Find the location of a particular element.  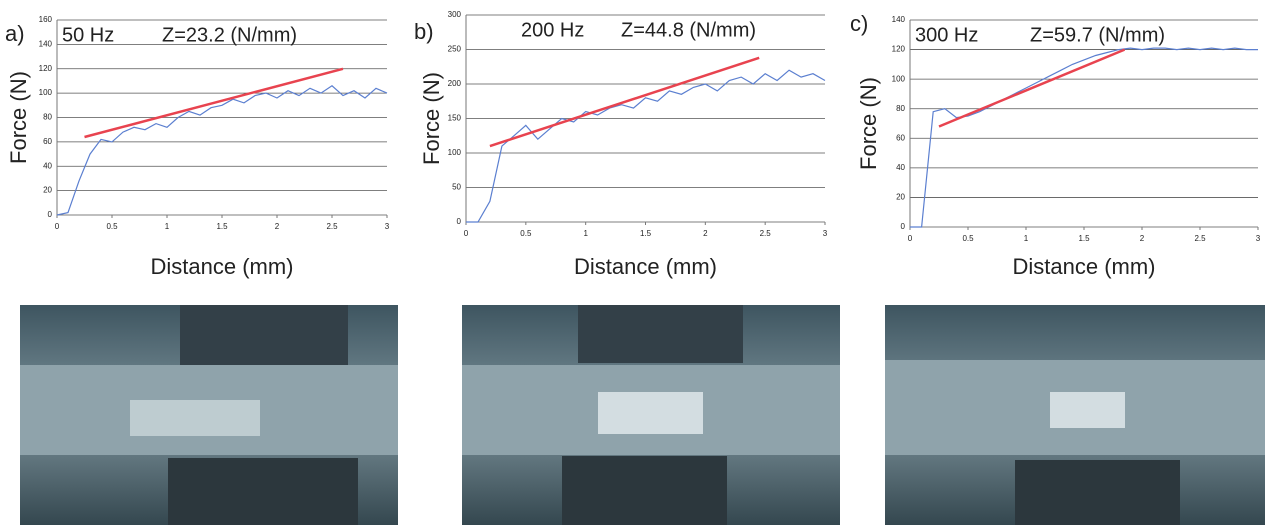

panel-label: b) is located at coordinates (424, 31).